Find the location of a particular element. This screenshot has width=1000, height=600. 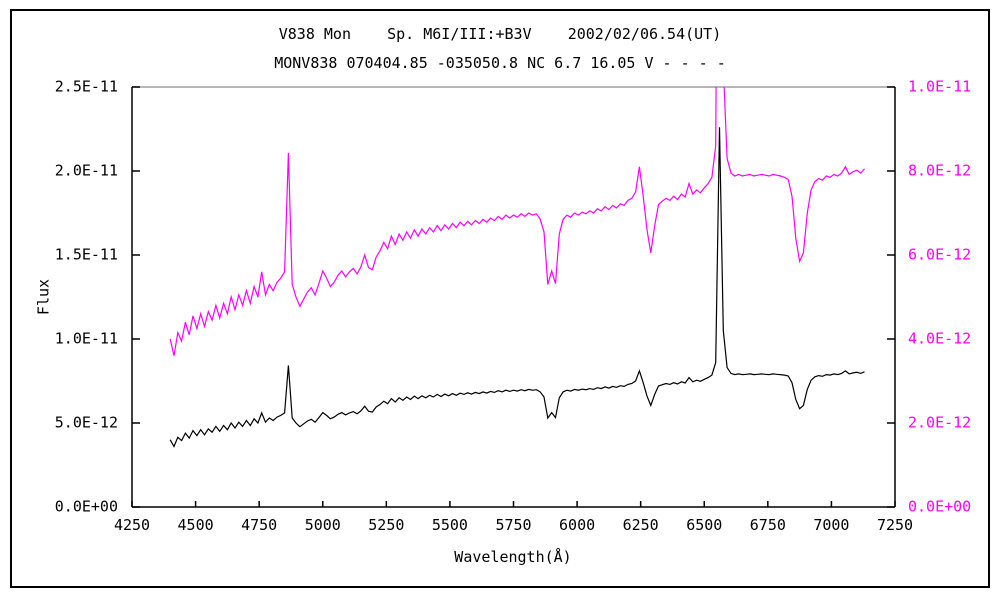

y-right-tick-label: 8.0E-12 is located at coordinates (940, 170).